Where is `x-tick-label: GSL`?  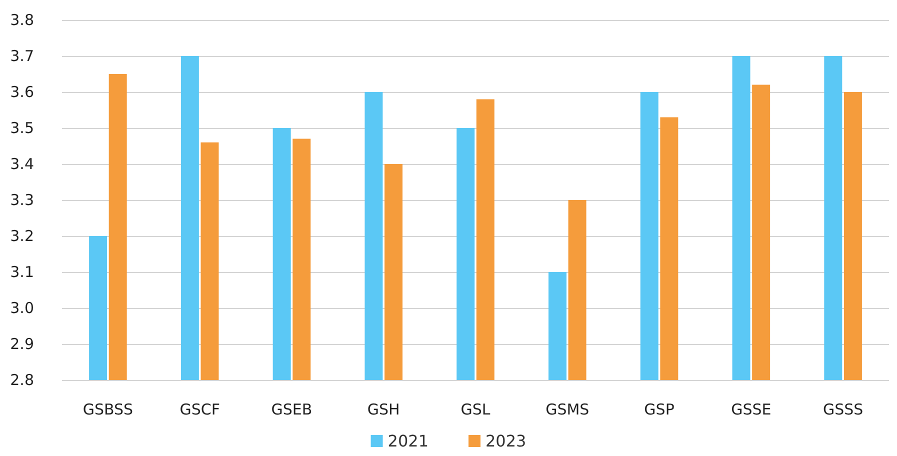
x-tick-label: GSL is located at coordinates (475, 409).